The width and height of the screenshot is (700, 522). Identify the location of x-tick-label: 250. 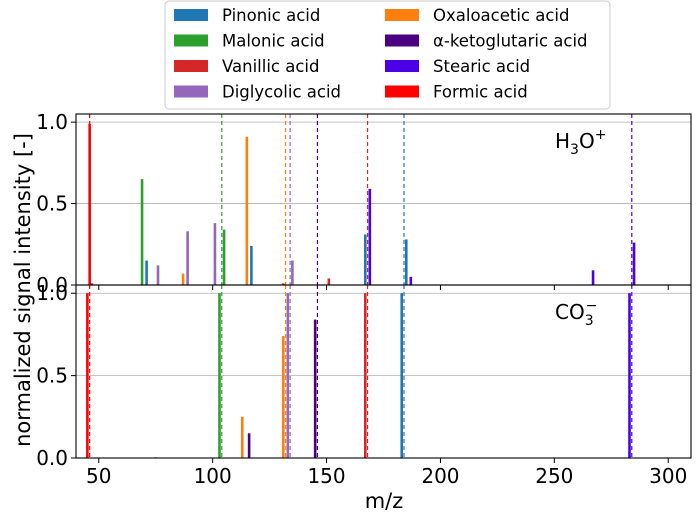
(554, 476).